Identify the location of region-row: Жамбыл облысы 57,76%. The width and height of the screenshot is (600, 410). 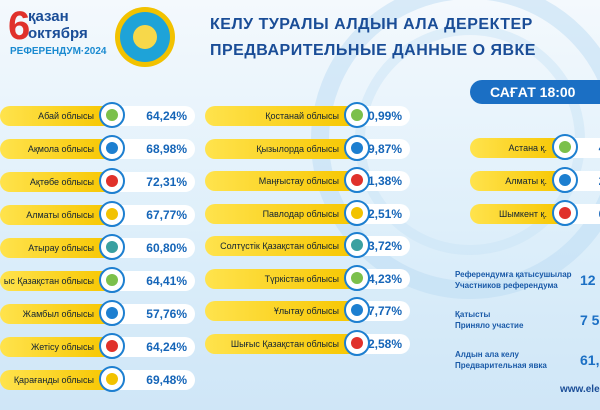
(97, 313).